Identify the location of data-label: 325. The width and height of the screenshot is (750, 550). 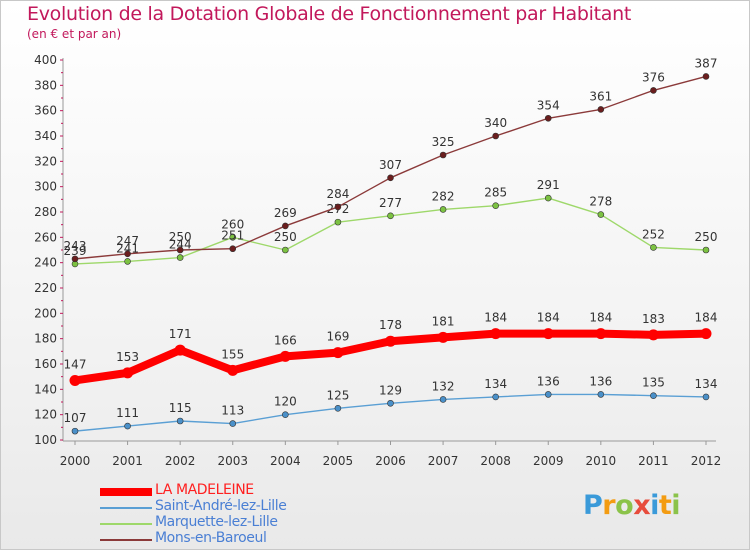
(443, 142).